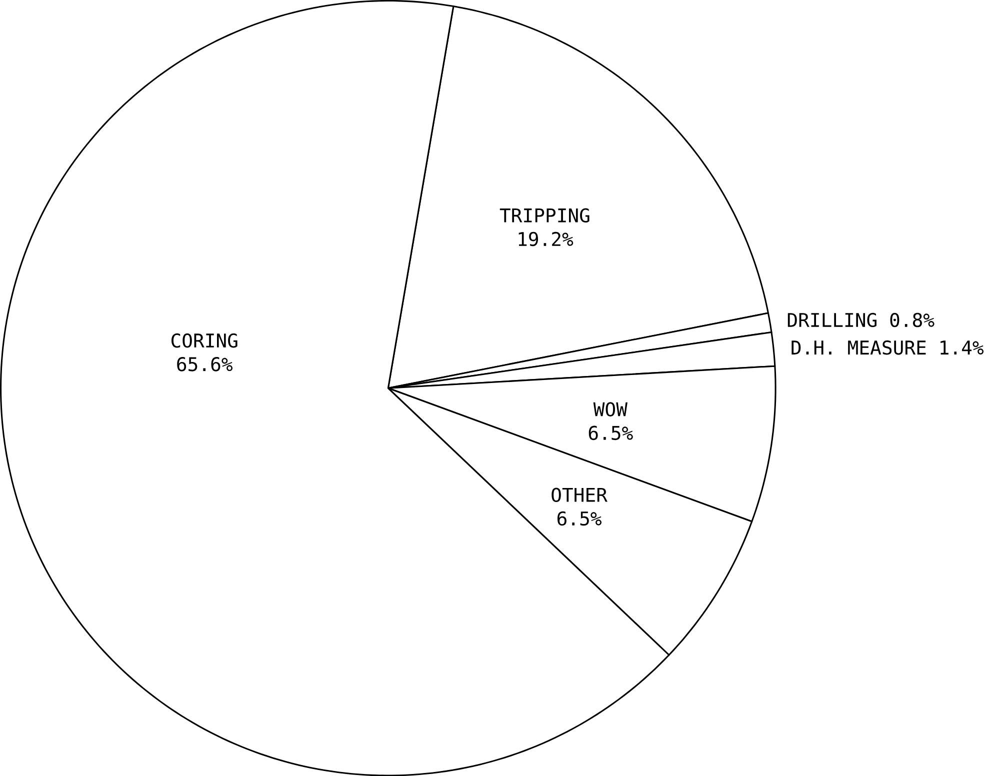 Image resolution: width=985 pixels, height=776 pixels. What do you see at coordinates (580, 495) in the screenshot?
I see `slice-label: OTHER` at bounding box center [580, 495].